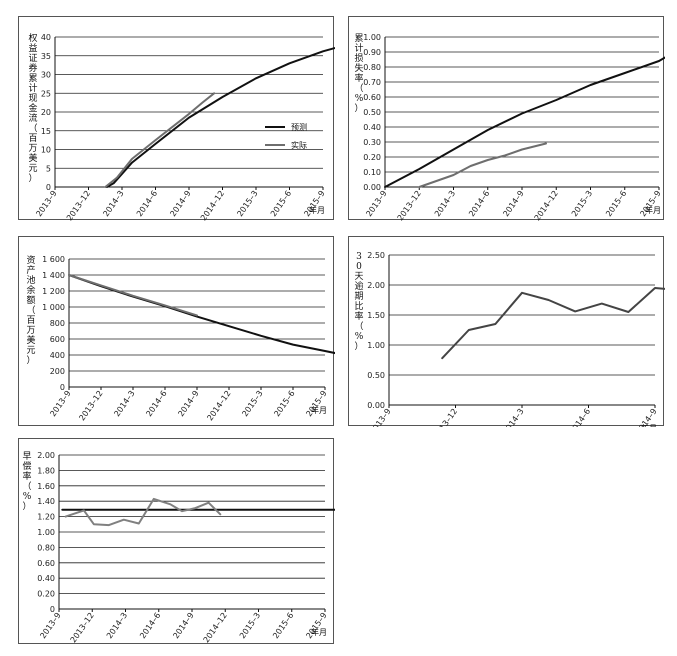  What do you see at coordinates (46, 563) in the screenshot?
I see `y-tick-label: 0.60` at bounding box center [46, 563].